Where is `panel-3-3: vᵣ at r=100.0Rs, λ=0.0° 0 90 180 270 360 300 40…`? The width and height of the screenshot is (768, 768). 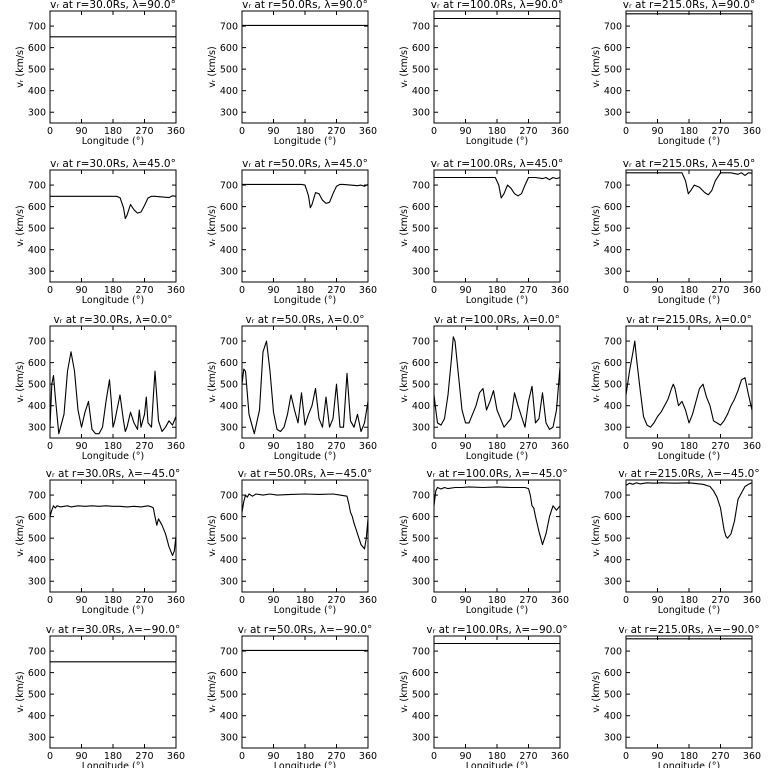 panel-3-3: vᵣ at r=100.0Rs, λ=0.0° 0 90 180 270 360 300 40… is located at coordinates (484, 388).